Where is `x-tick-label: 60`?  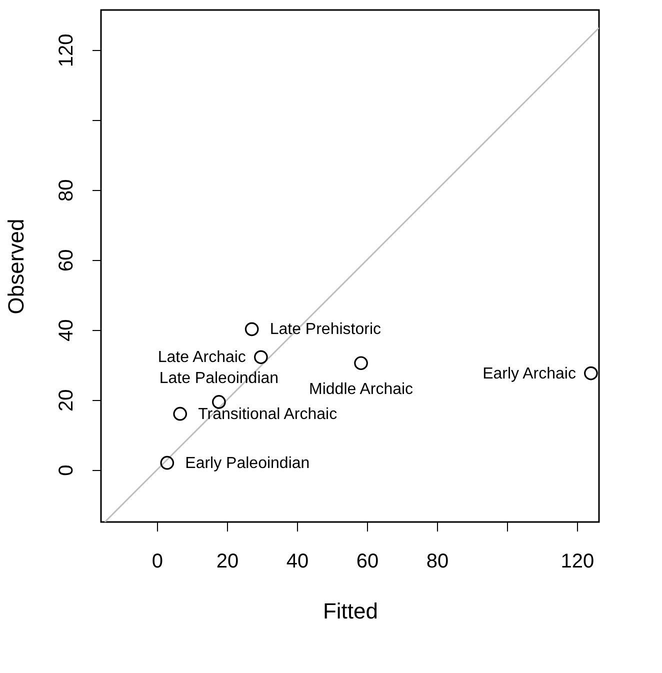
x-tick-label: 60 is located at coordinates (367, 561).